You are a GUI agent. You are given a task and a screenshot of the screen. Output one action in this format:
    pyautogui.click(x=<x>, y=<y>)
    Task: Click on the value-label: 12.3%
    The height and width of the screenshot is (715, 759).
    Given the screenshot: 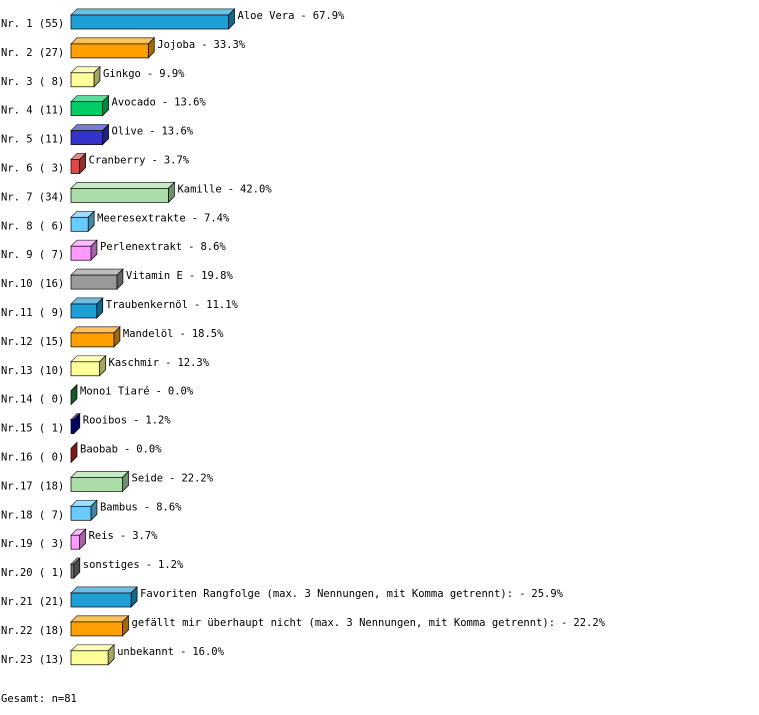 What is the action you would take?
    pyautogui.click(x=193, y=363)
    